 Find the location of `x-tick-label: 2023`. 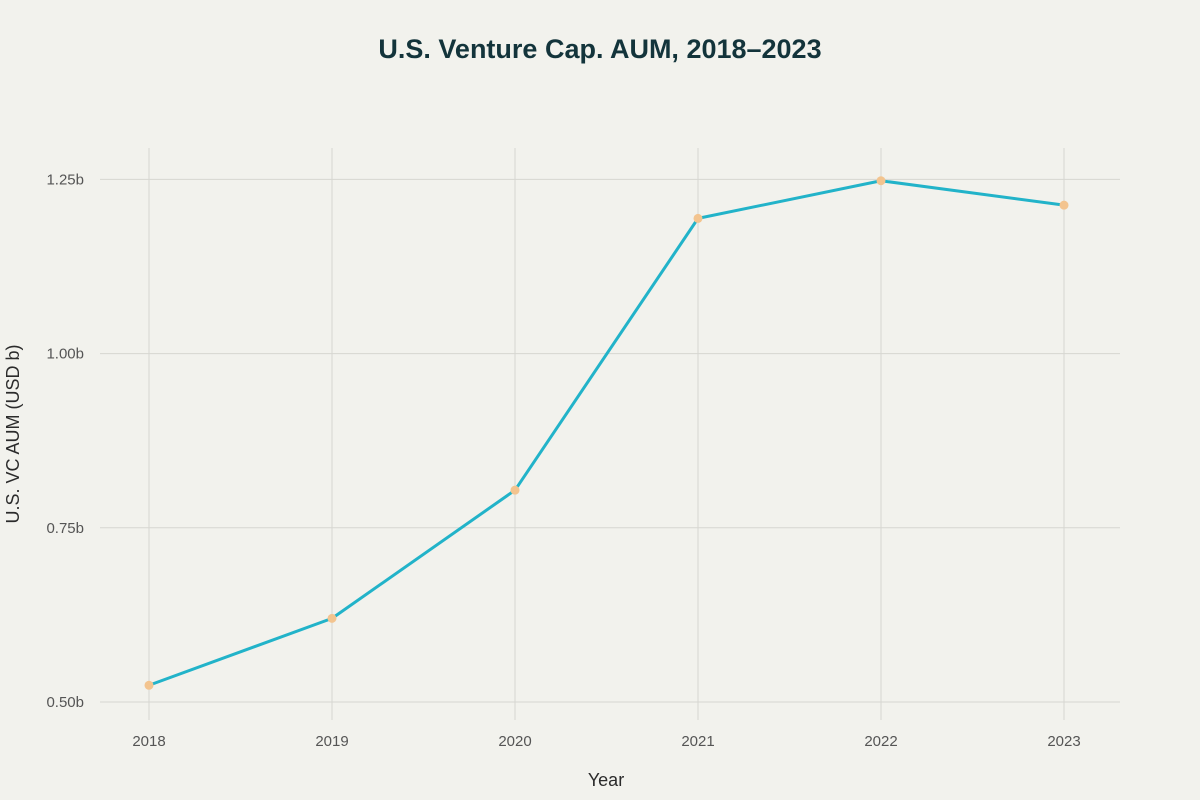

x-tick-label: 2023 is located at coordinates (1063, 741).